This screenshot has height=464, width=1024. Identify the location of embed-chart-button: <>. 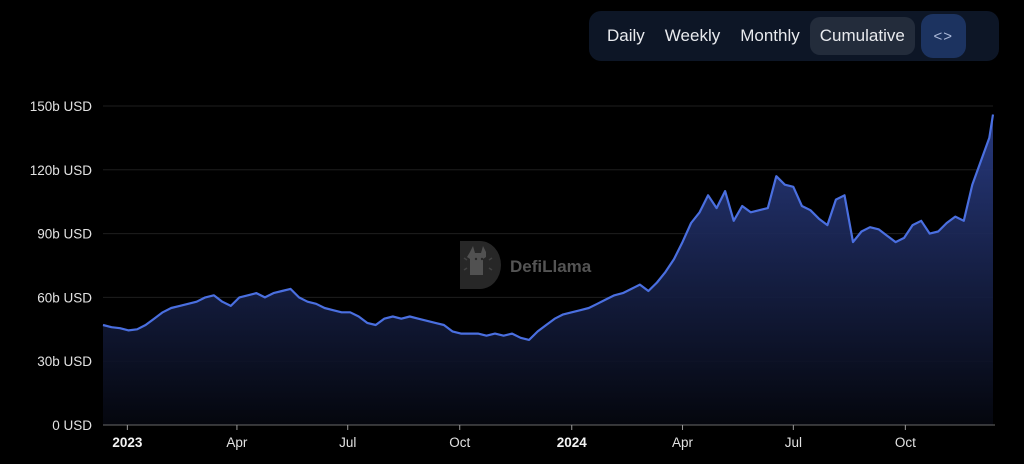
(943, 36).